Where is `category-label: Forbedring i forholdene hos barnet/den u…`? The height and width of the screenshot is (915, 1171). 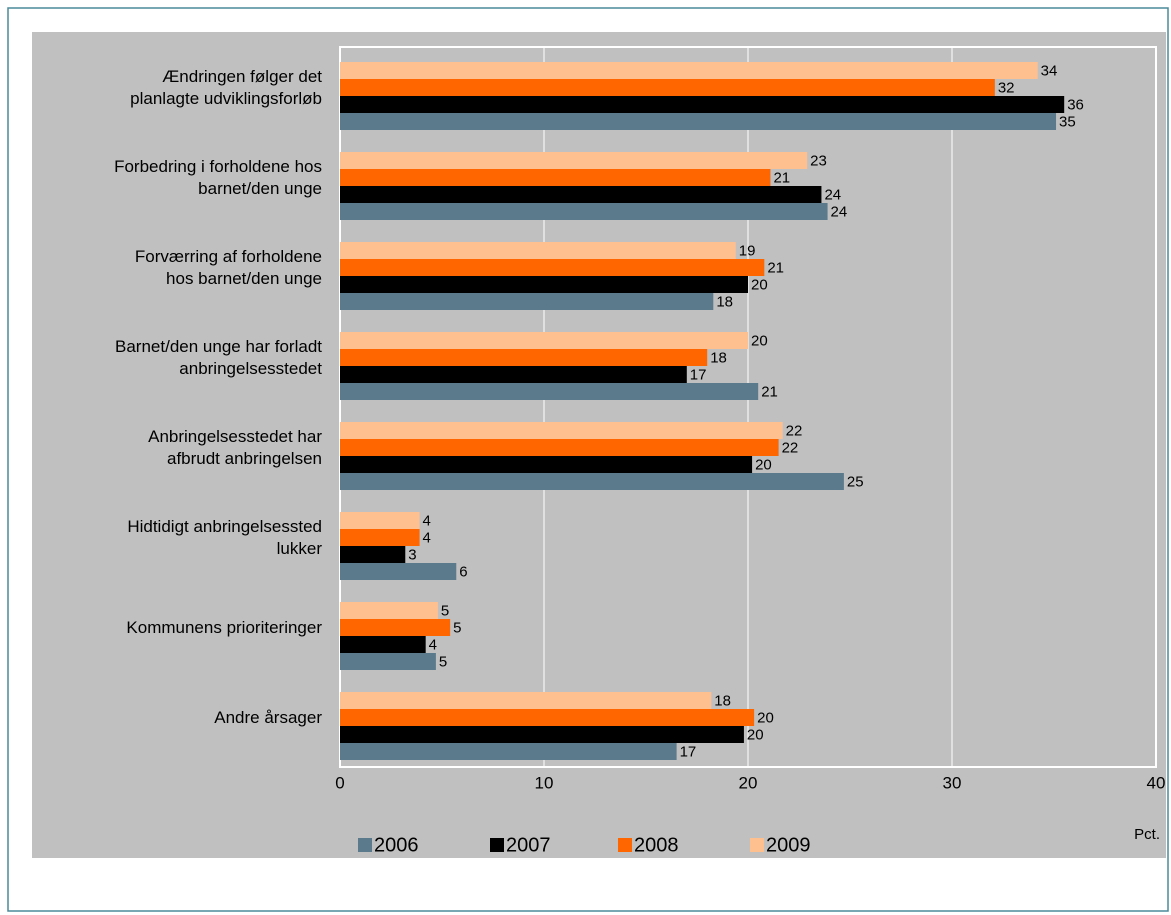
category-label: Forbedring i forholdene hos barnet/den u… is located at coordinates (218, 177).